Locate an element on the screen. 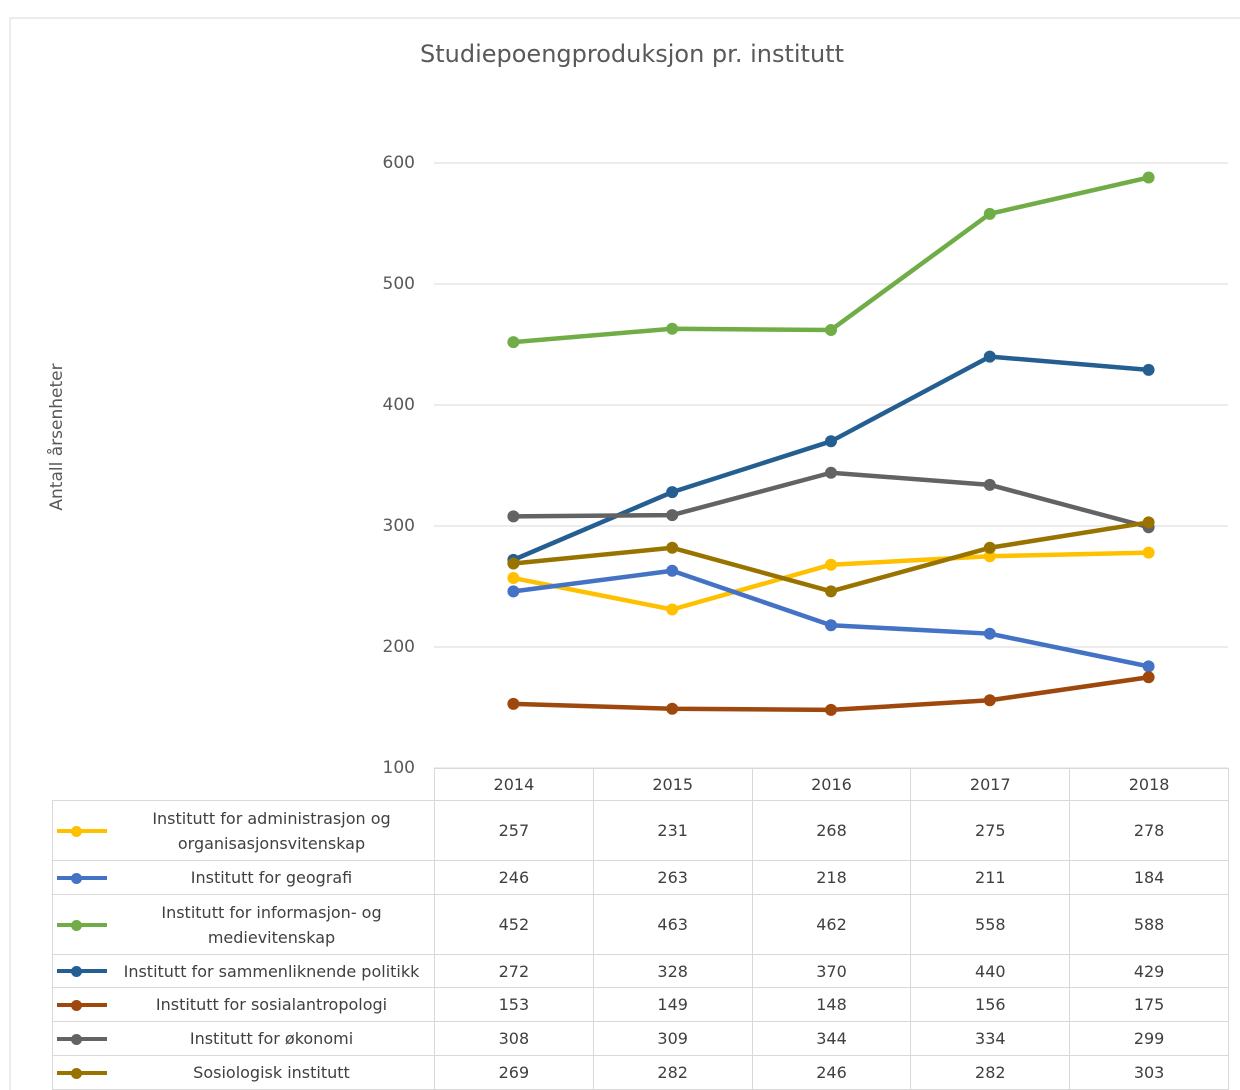 The height and width of the screenshot is (1090, 1240). legend-cell: Institutt for sosialantropologi is located at coordinates (243, 1004).